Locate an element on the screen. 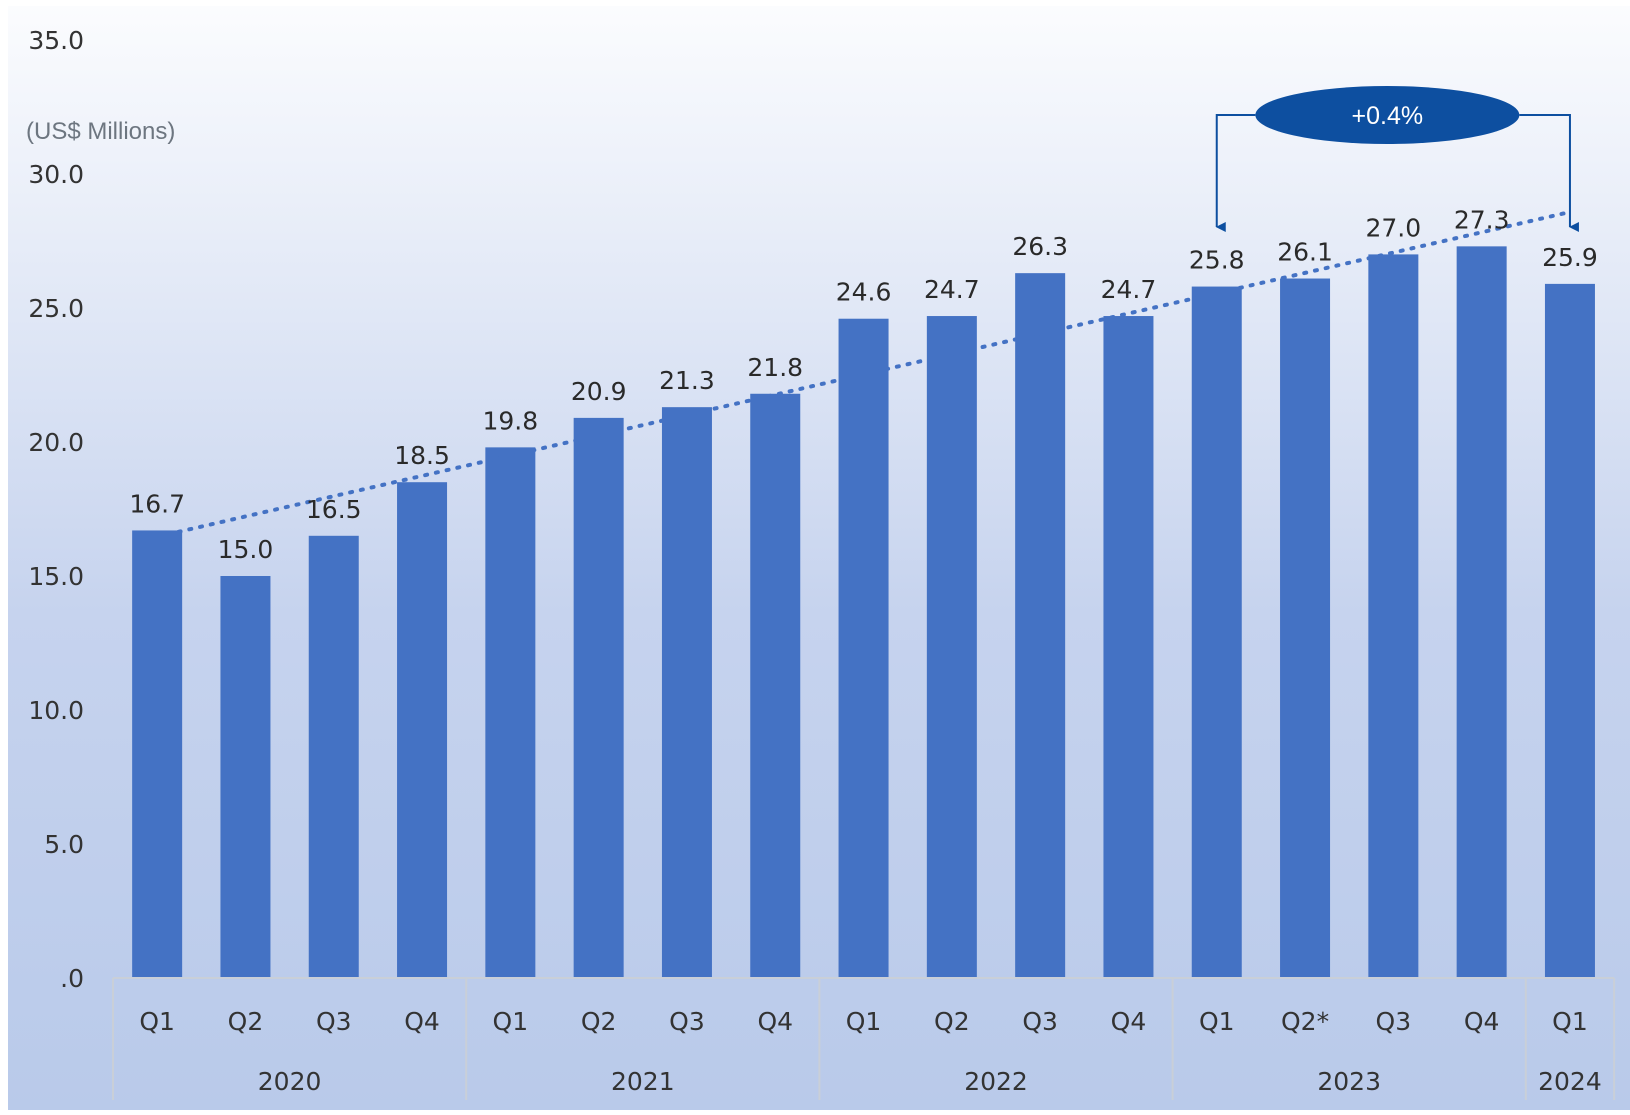 Image resolution: width=1630 pixels, height=1115 pixels. unit-label: (US$ Millions) is located at coordinates (100, 131).